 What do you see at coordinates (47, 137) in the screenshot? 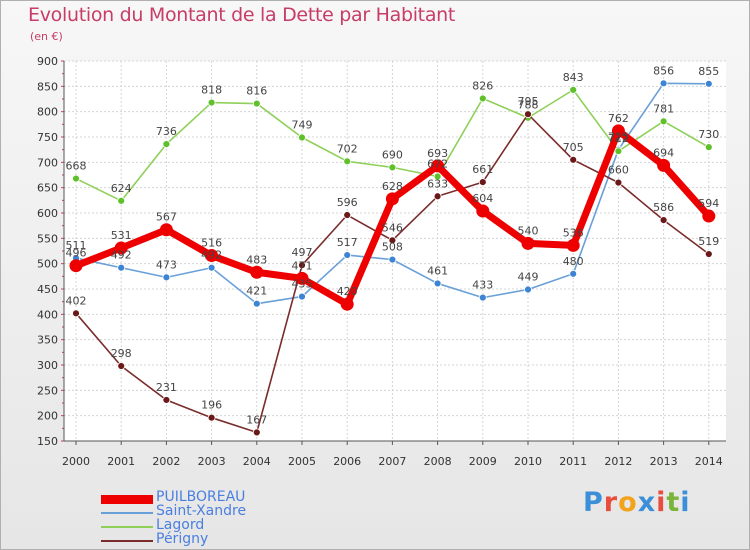
I see `y-tick-label: 750` at bounding box center [47, 137].